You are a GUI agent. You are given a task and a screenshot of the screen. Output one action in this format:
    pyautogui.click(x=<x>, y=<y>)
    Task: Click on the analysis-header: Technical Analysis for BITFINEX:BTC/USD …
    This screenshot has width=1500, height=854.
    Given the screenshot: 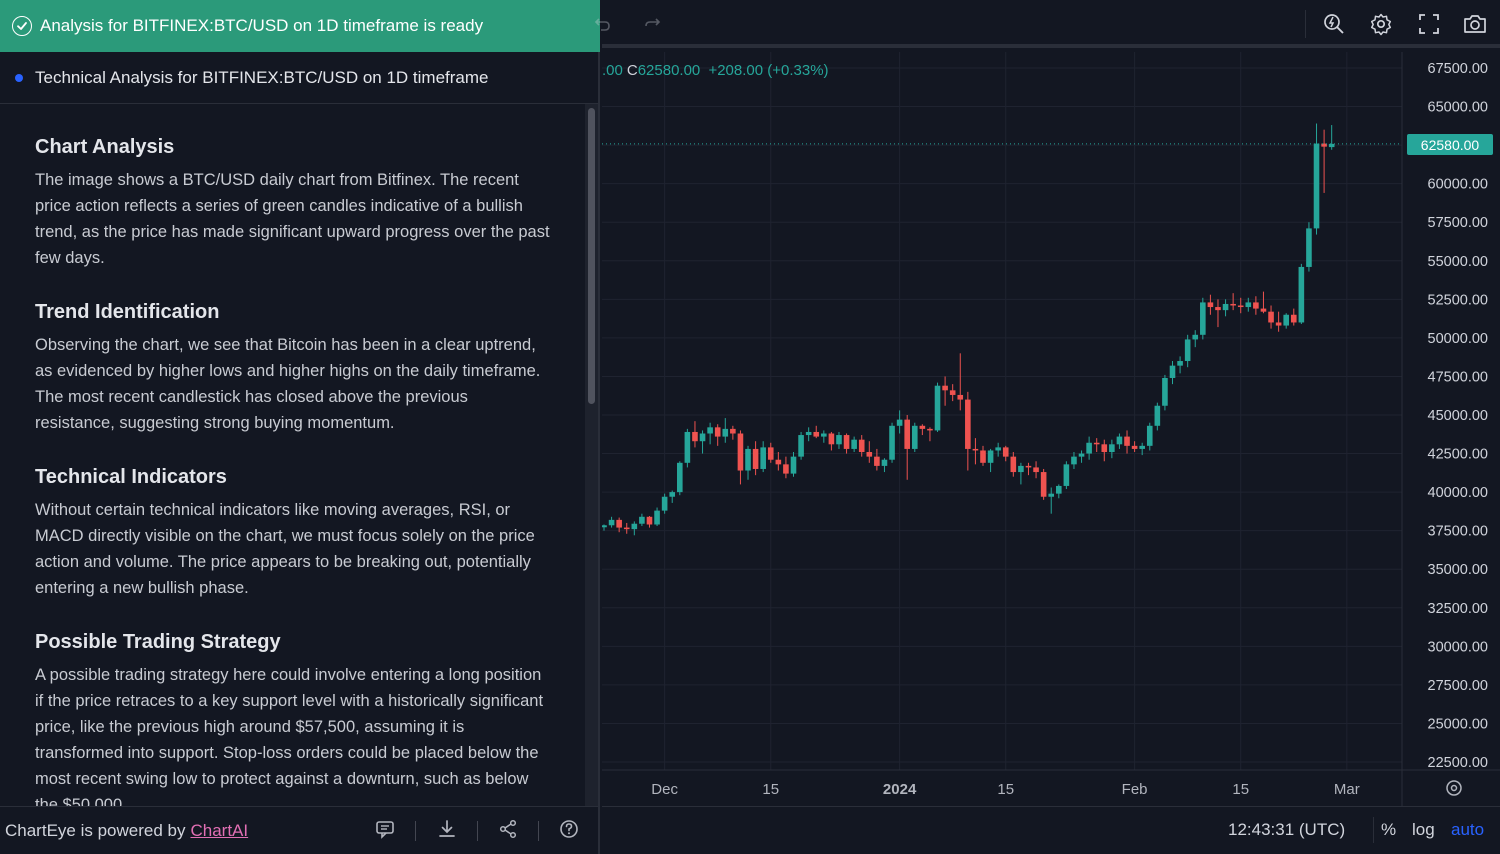 What is the action you would take?
    pyautogui.click(x=299, y=78)
    